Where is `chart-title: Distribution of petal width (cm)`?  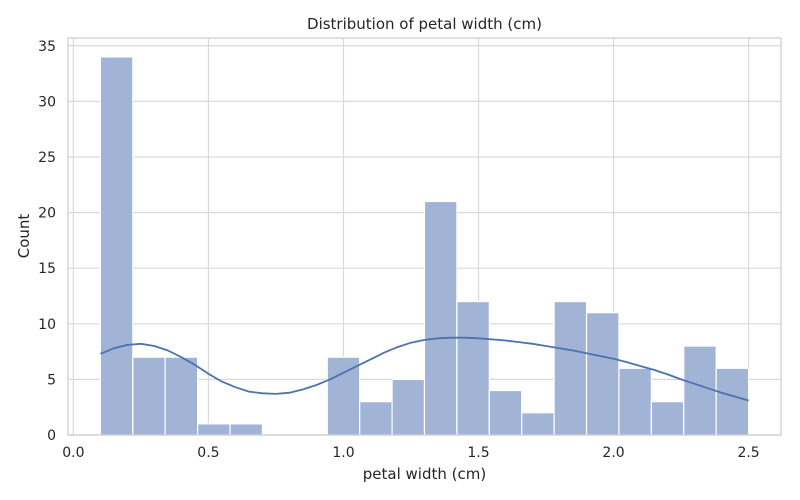 chart-title: Distribution of petal width (cm) is located at coordinates (424, 24).